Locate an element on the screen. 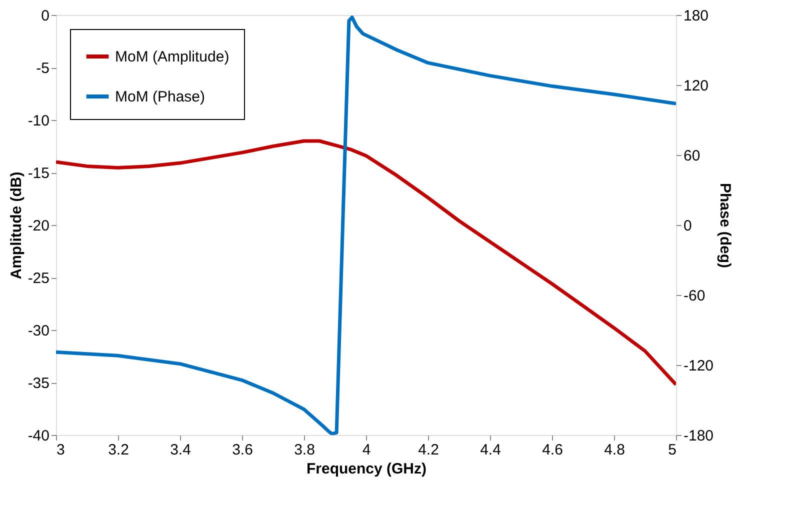 Image resolution: width=800 pixels, height=520 pixels. x-tick-label: 4.4 is located at coordinates (490, 450).